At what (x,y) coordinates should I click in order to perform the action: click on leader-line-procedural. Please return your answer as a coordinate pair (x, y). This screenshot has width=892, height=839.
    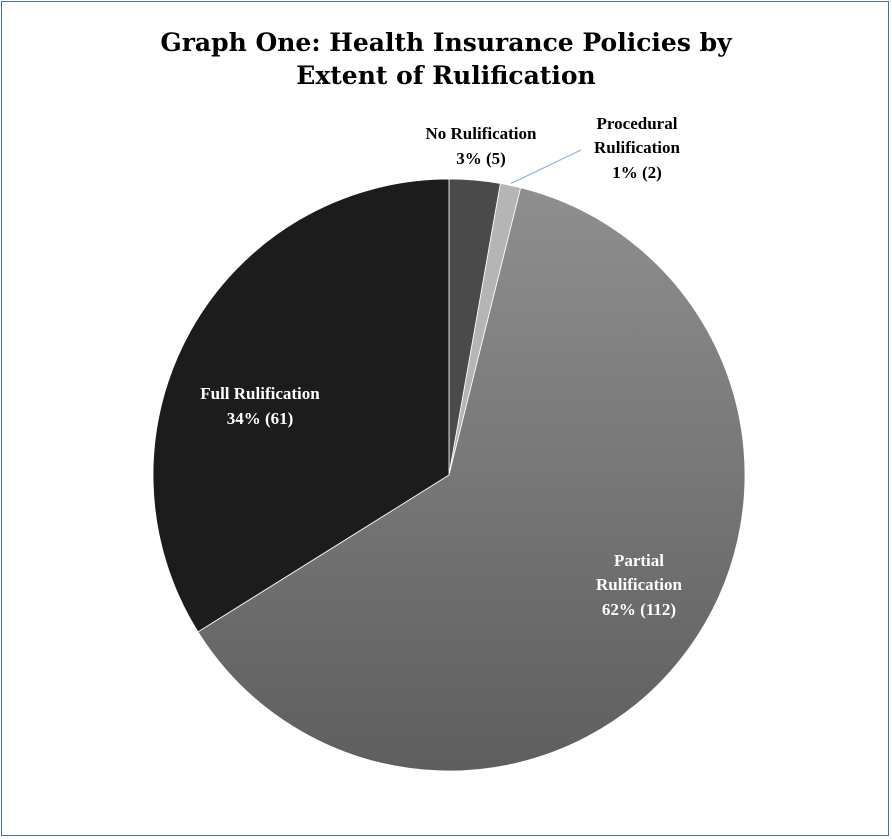
    Looking at the image, I should click on (546, 167).